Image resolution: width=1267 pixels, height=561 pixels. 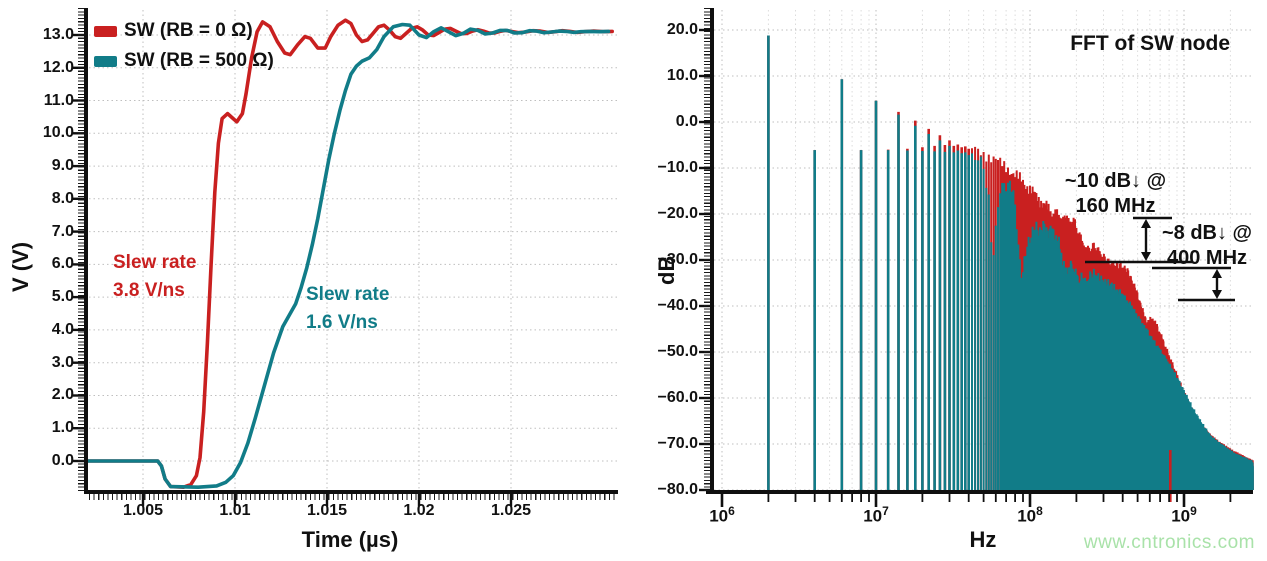 What do you see at coordinates (62, 231) in the screenshot?
I see `left-y-tick-label: 7.0` at bounding box center [62, 231].